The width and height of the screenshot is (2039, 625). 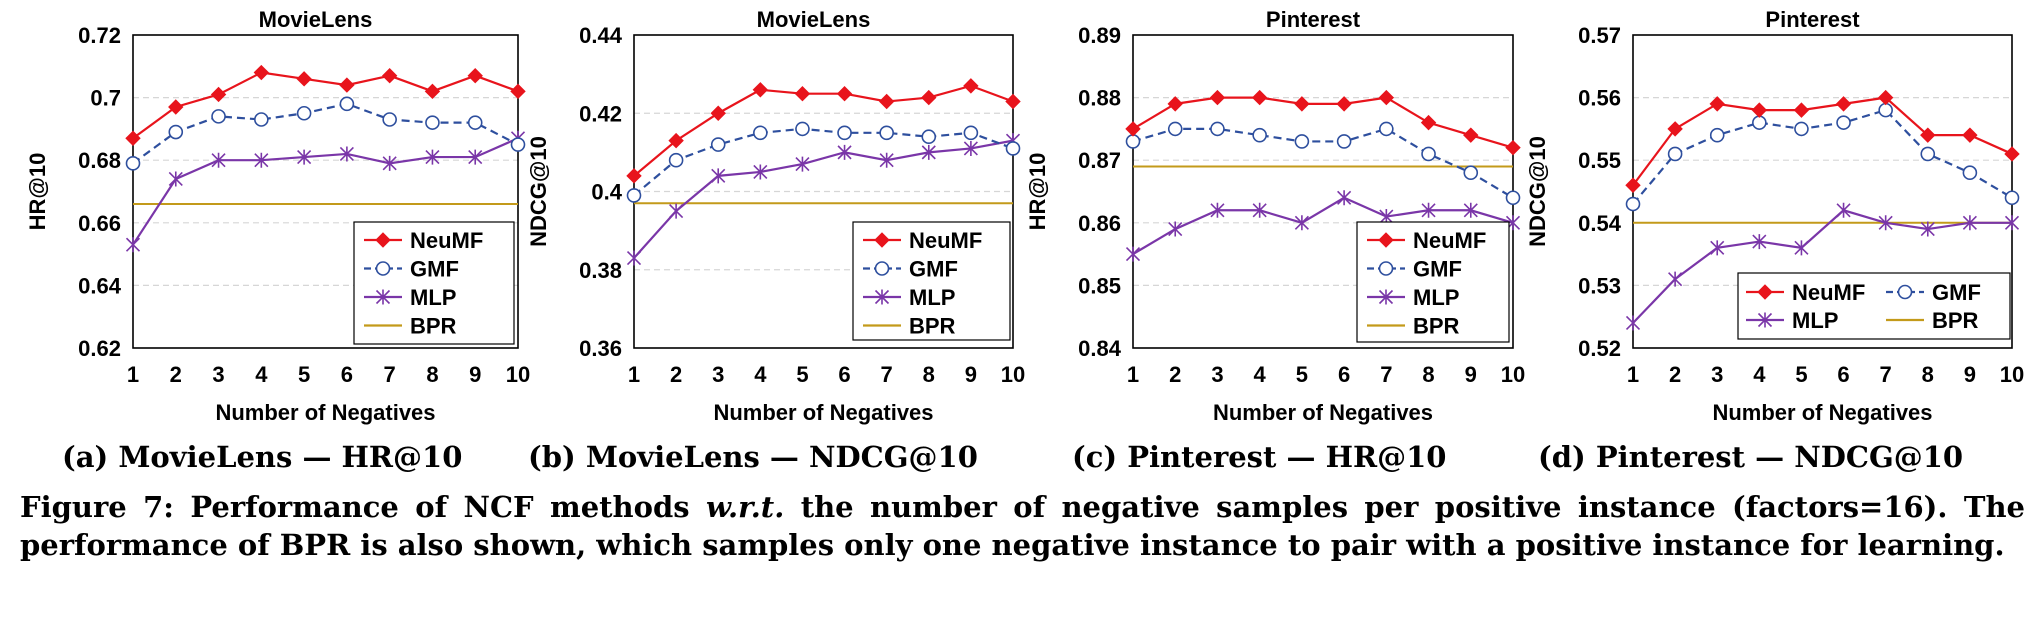 I want to click on subcaption-d: (d) Pinterest — NDCG@10, so click(x=1751, y=457).